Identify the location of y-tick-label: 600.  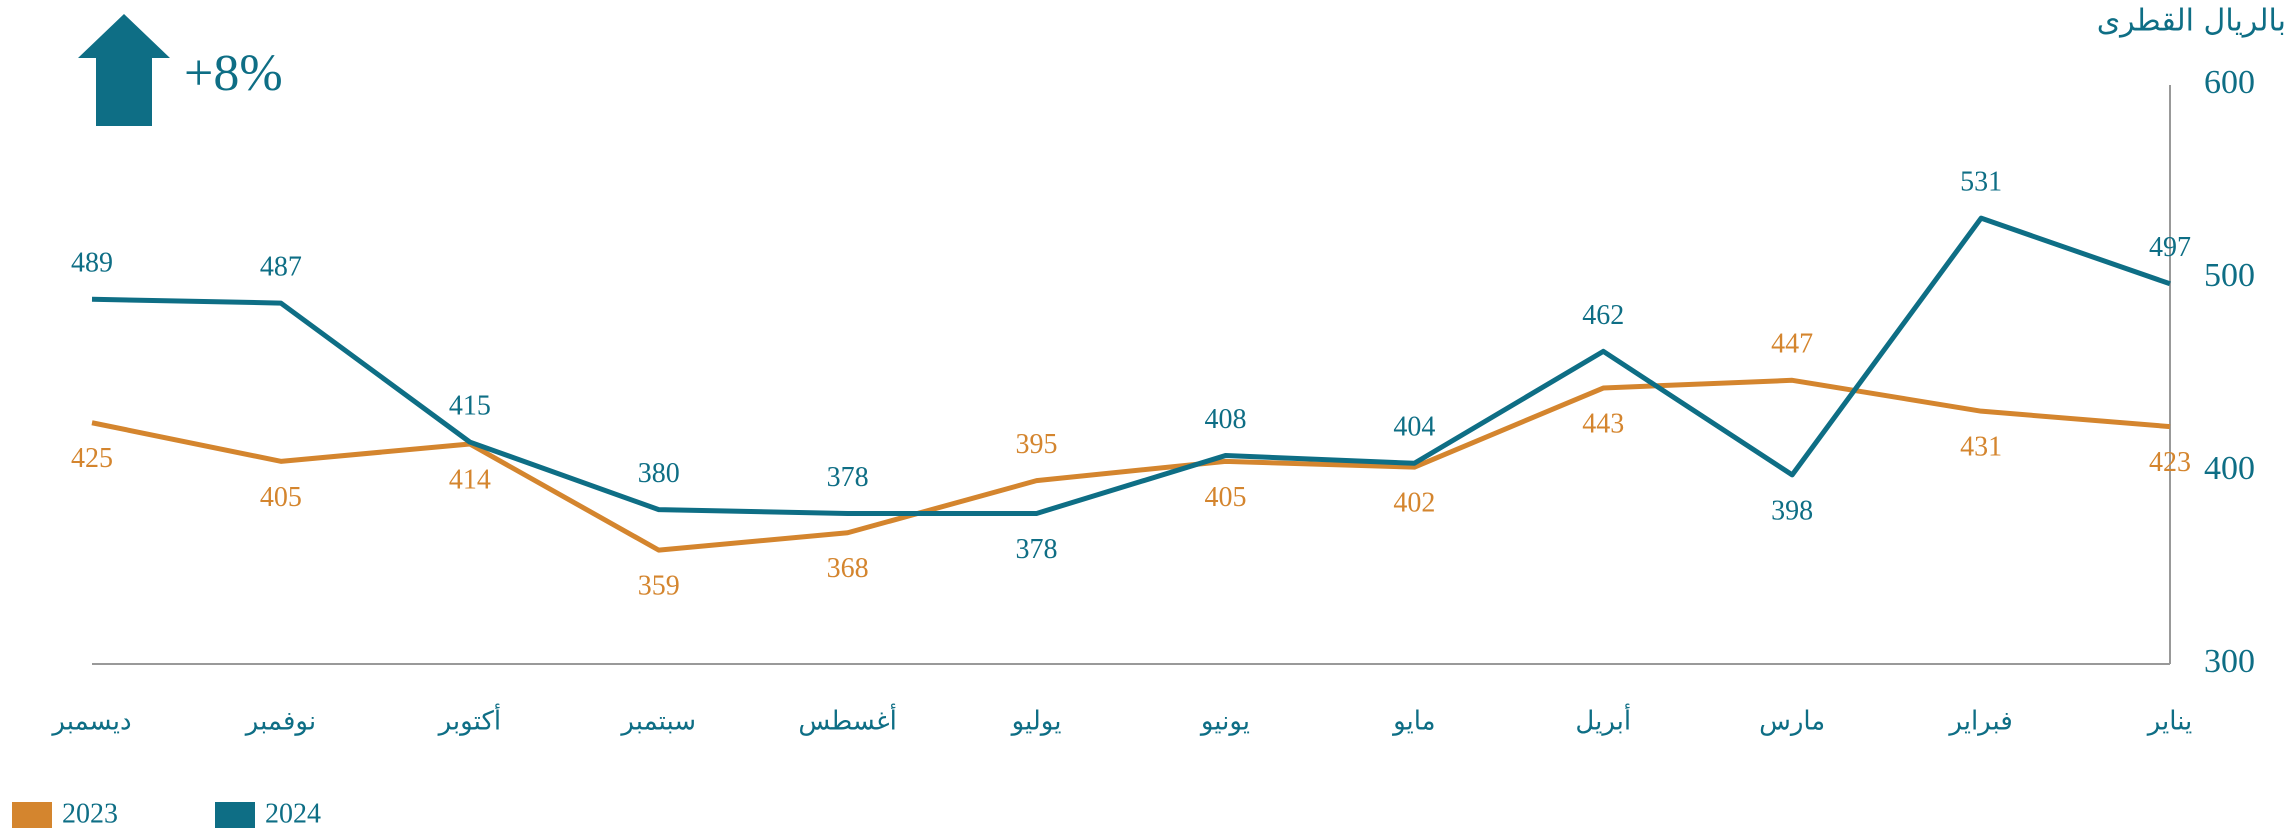
(2229, 82).